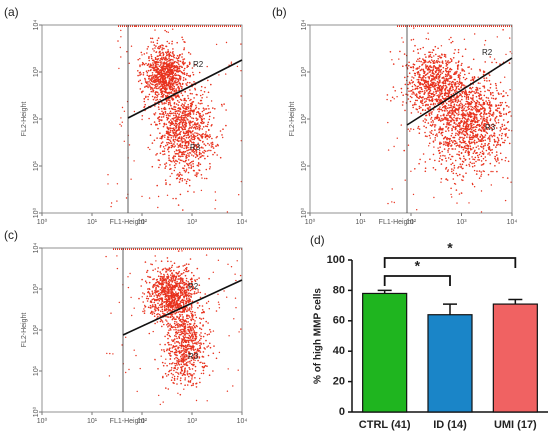 The width and height of the screenshot is (550, 439). Describe the element at coordinates (36, 25) in the screenshot. I see `y-tick-label: 10⁴` at that location.